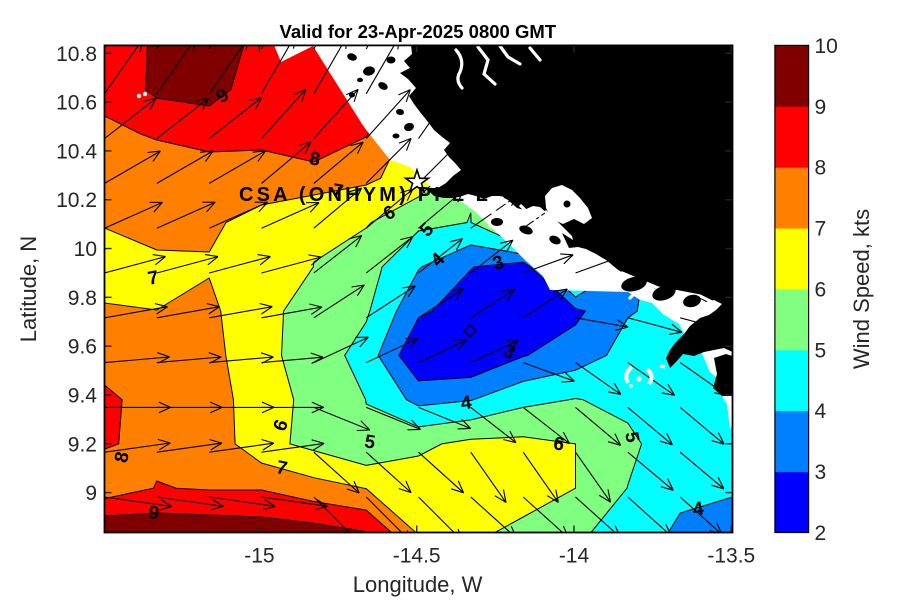 The width and height of the screenshot is (900, 605). Describe the element at coordinates (28, 289) in the screenshot. I see `svg-text: Latitude, N` at that location.